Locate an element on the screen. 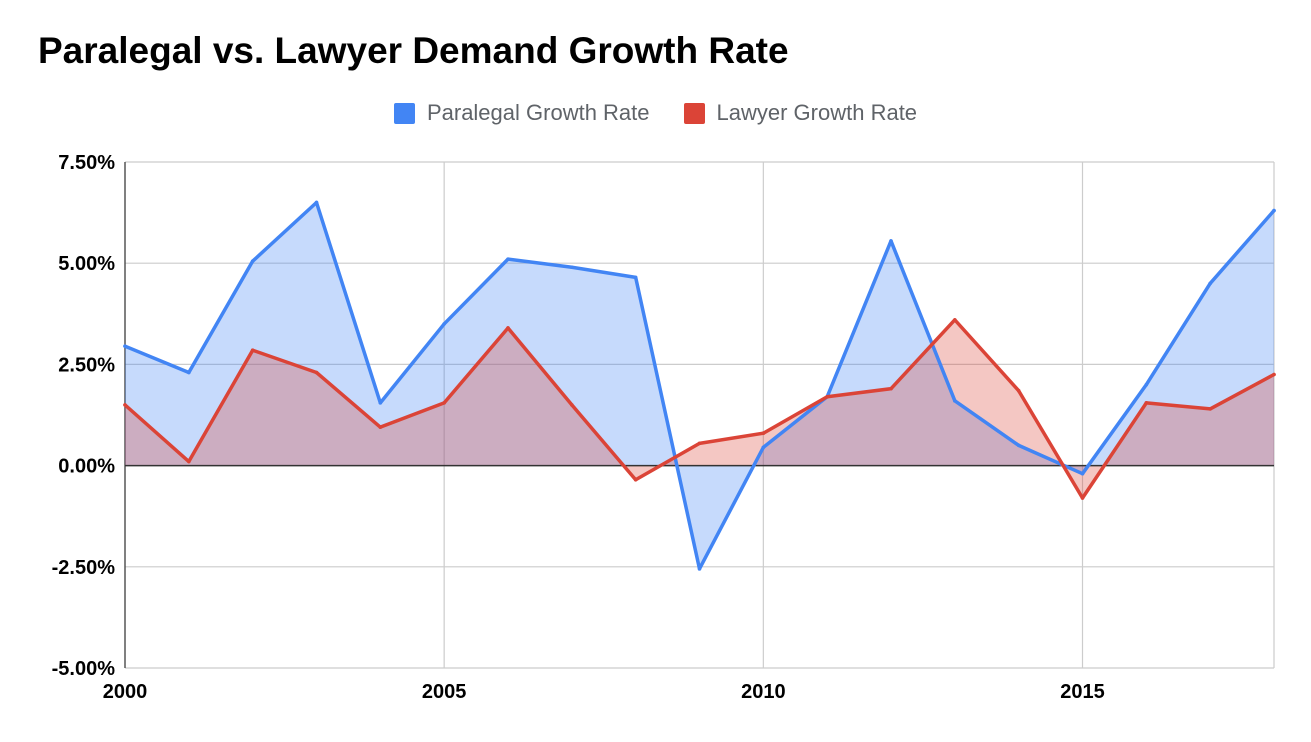  legend-item-paralegal: Paralegal Growth Rate is located at coordinates (521, 113).